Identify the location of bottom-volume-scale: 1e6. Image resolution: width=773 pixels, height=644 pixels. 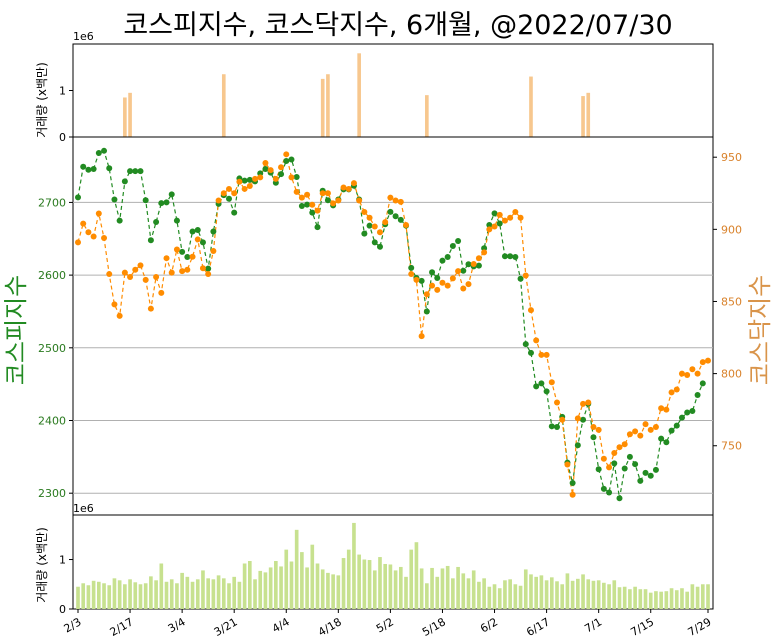
(83, 508).